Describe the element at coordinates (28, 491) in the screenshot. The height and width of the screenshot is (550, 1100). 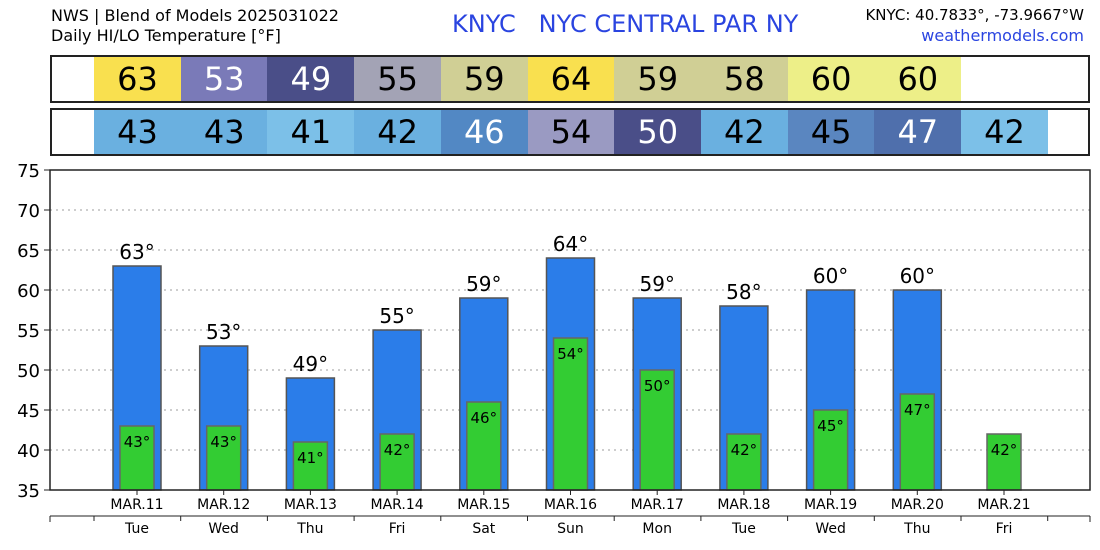
I see `y-tick-label: 35` at that location.